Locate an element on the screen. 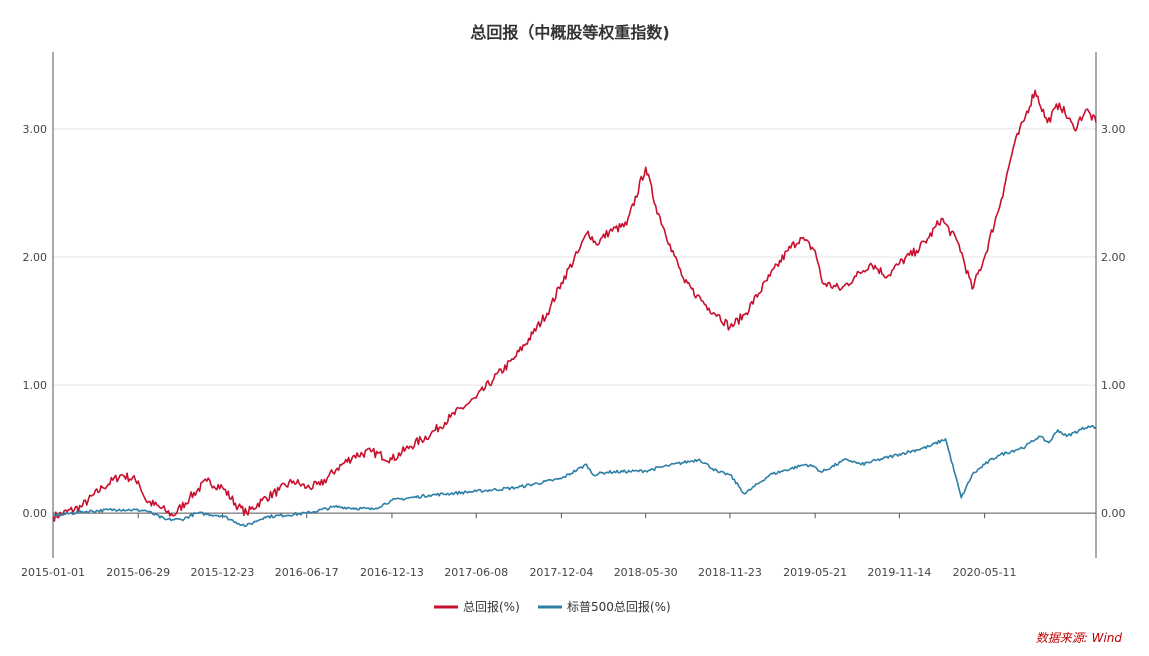 The height and width of the screenshot is (656, 1149). y-tick-label-right: 0.00 is located at coordinates (1113, 513).